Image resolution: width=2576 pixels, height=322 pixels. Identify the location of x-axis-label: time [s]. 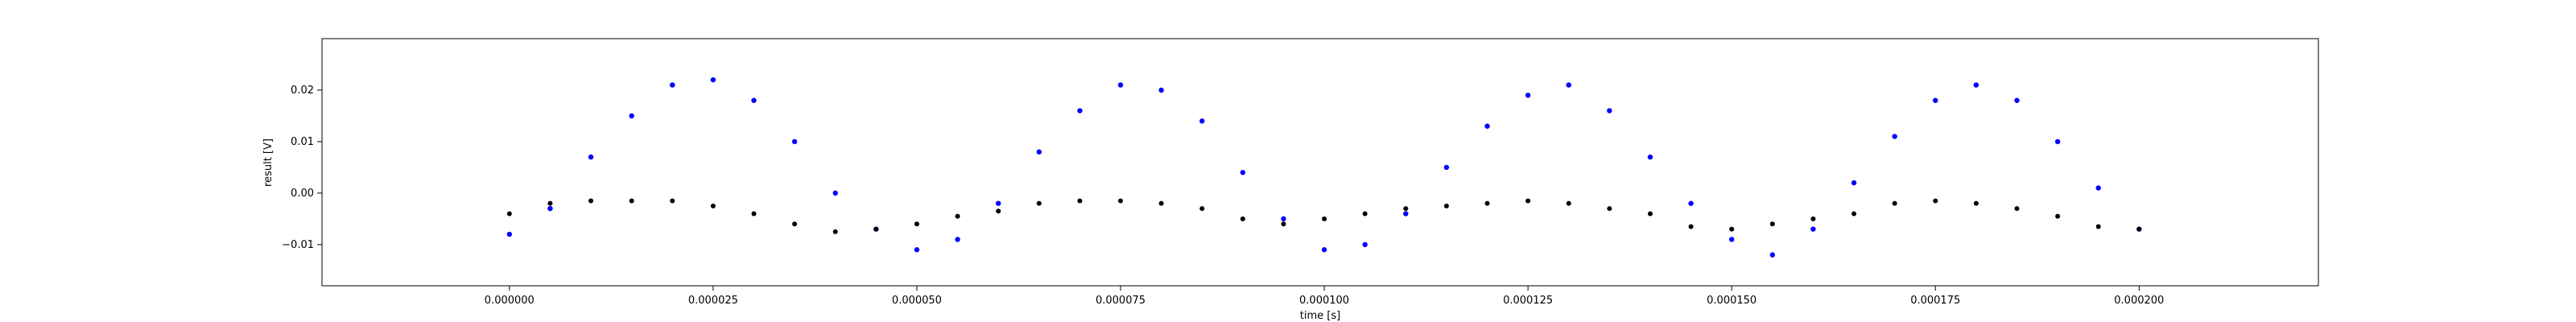
(1320, 316).